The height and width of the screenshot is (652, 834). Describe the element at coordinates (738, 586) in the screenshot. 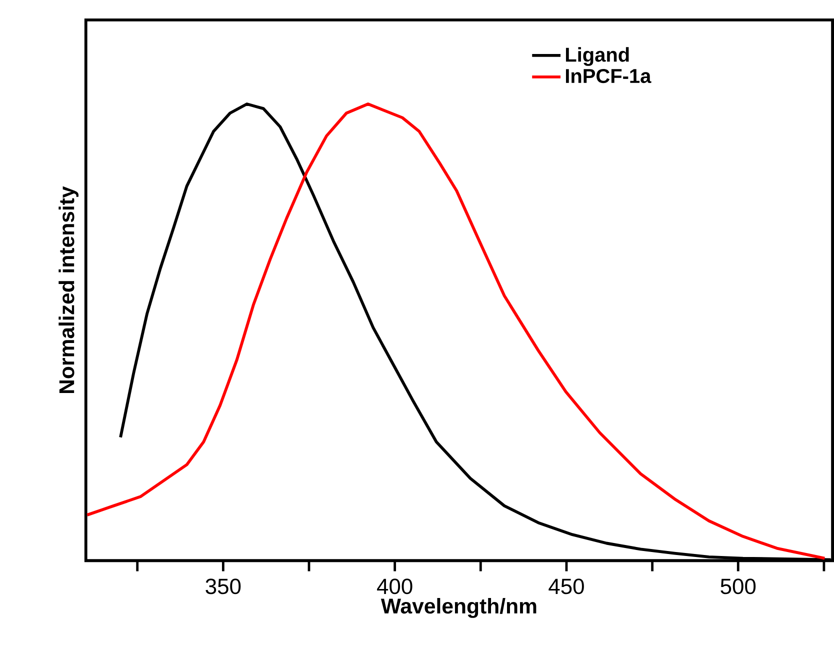

I see `x-tick-label: 500` at that location.